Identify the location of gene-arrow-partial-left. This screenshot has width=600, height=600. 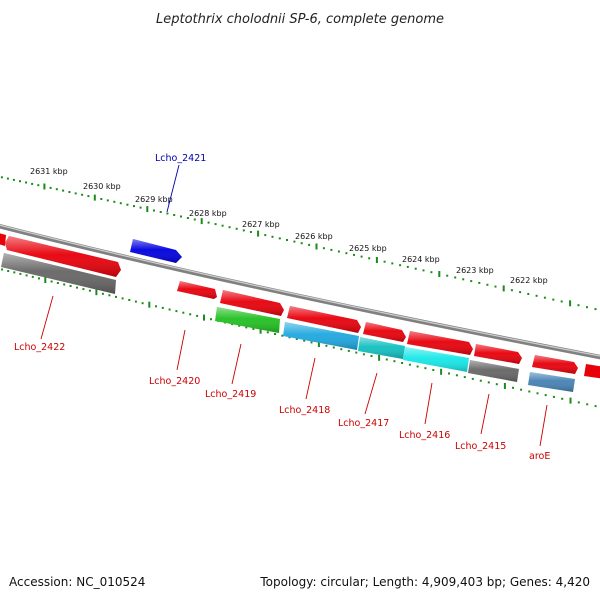
(3, 239).